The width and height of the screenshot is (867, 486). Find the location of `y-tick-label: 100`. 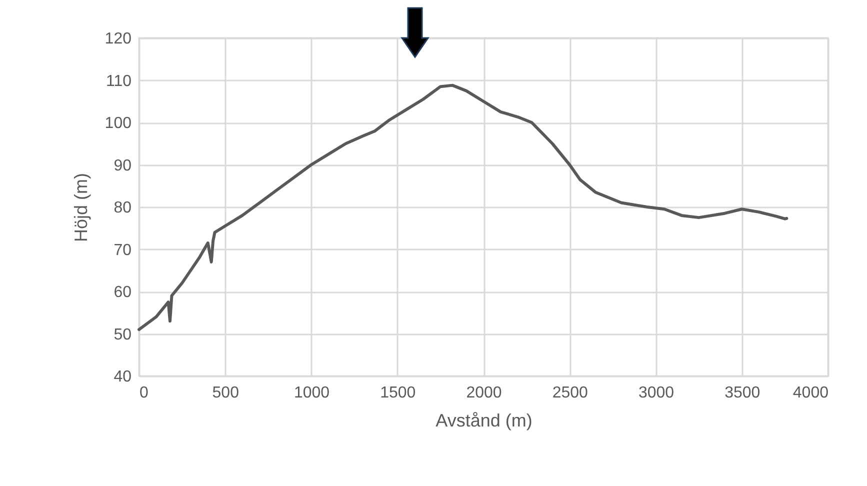

y-tick-label: 100 is located at coordinates (118, 123).